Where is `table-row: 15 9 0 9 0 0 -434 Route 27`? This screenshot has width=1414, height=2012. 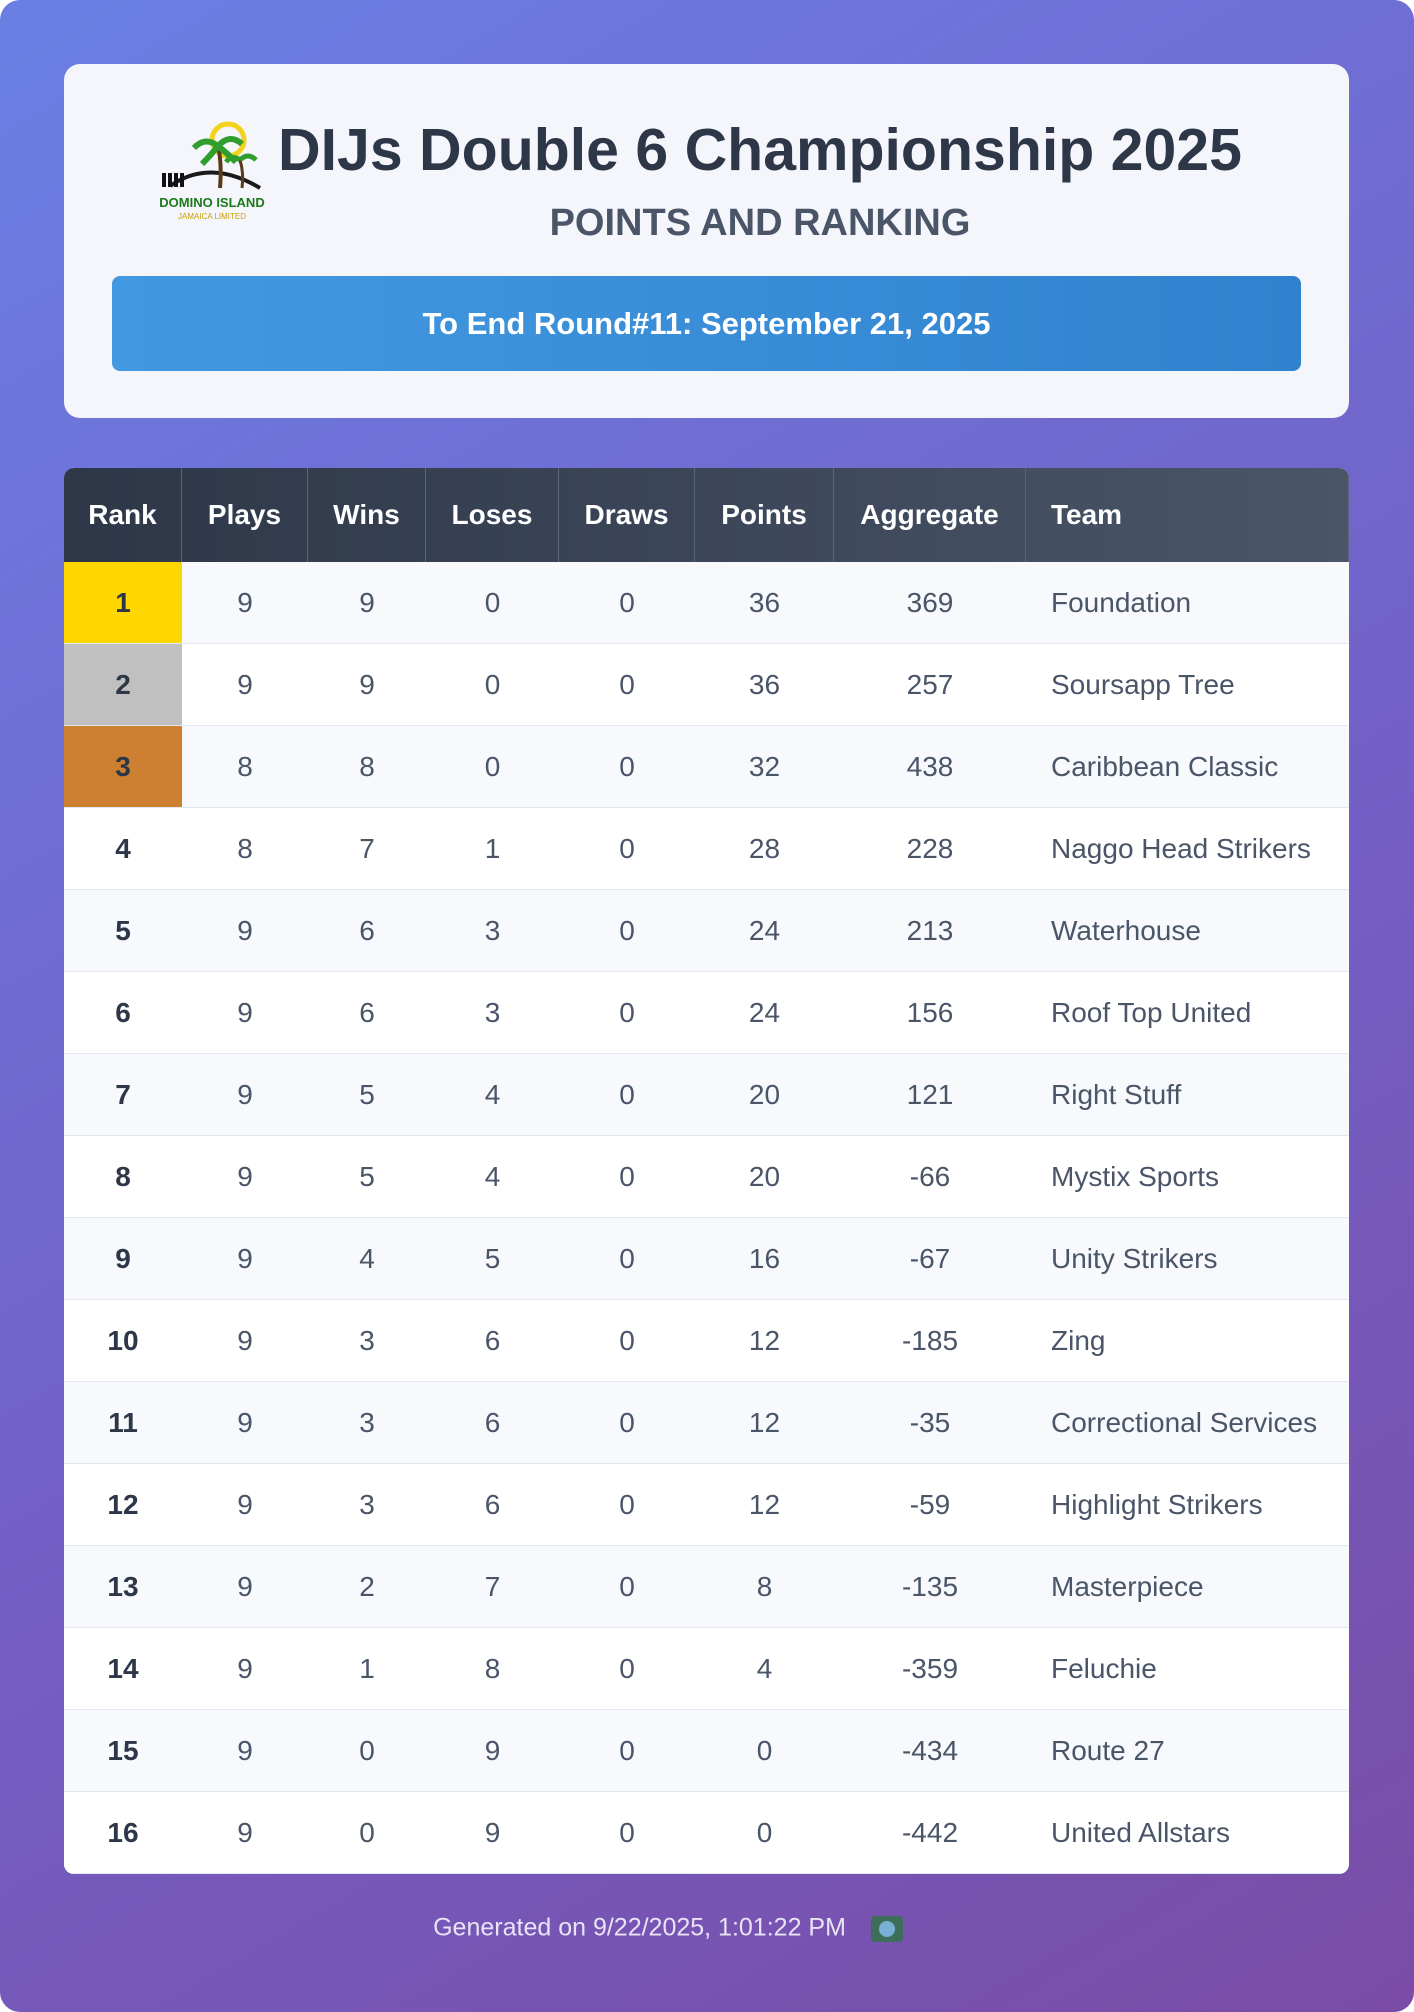 table-row: 15 9 0 9 0 0 -434 Route 27 is located at coordinates (706, 1751).